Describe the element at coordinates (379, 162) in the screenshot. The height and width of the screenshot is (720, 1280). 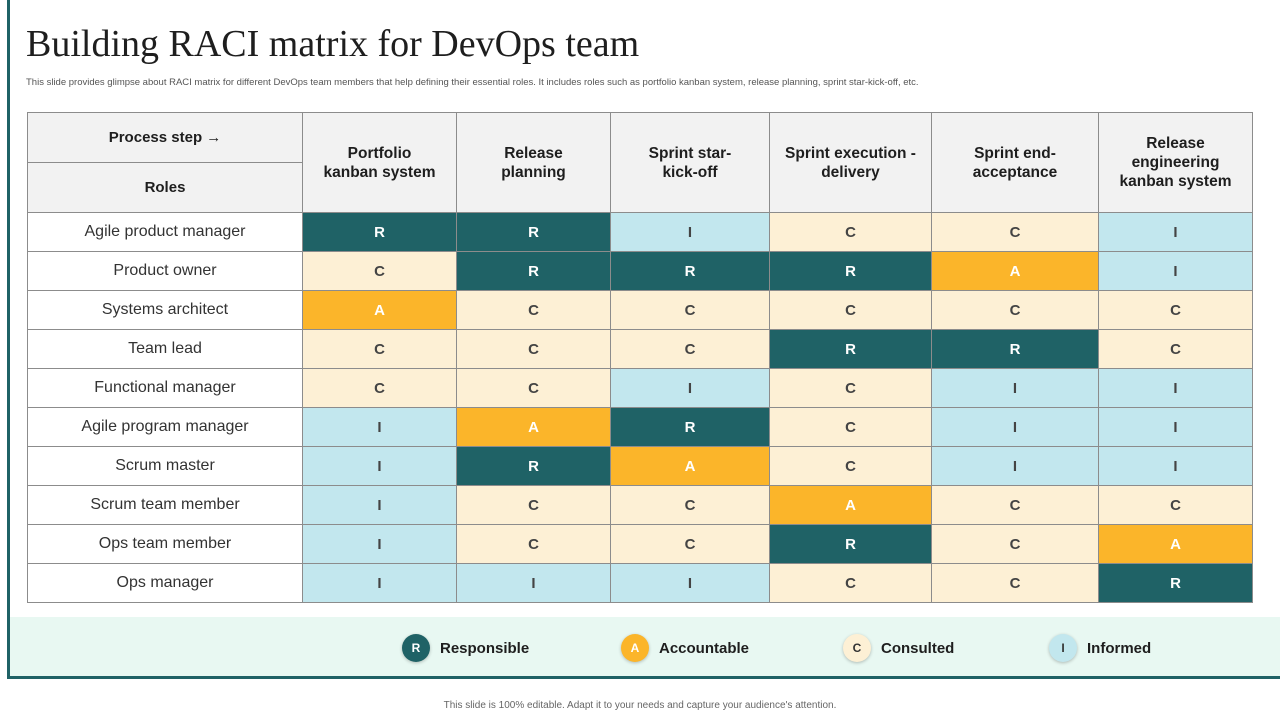
I see `step-header-portfolio-kanban: Portfolio kanban system` at that location.